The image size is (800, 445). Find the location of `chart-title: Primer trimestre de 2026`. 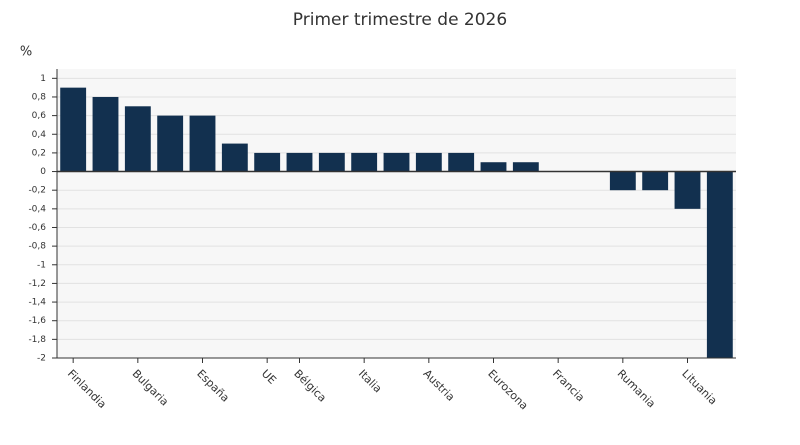

chart-title: Primer trimestre de 2026 is located at coordinates (400, 20).